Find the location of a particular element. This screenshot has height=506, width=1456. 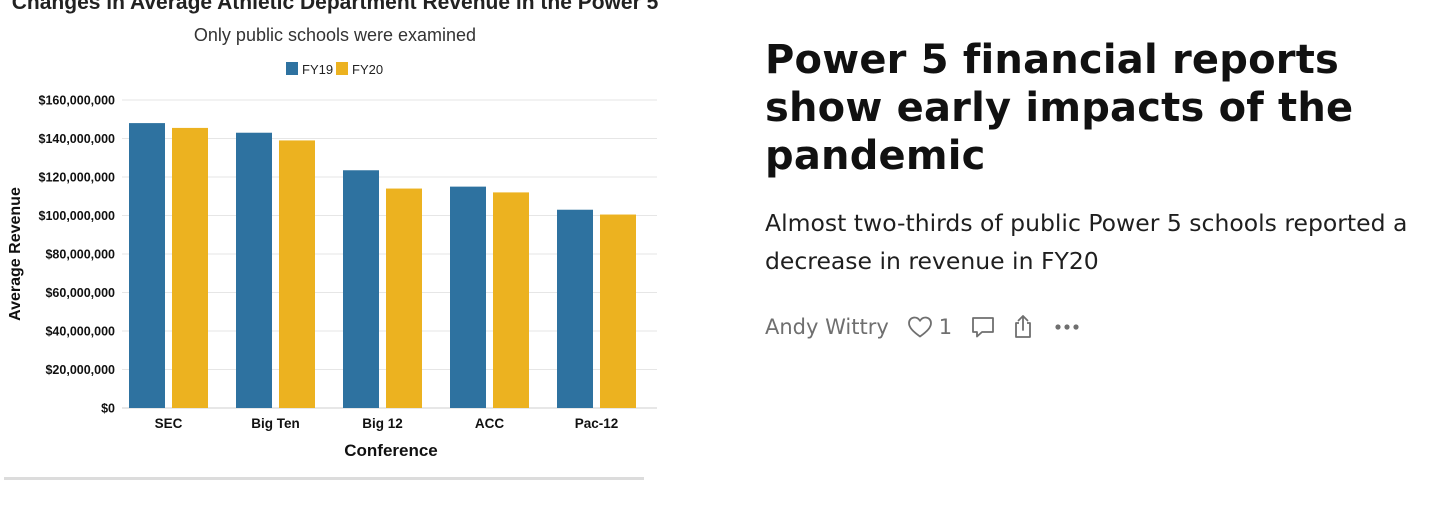

y-tick-label: $0 is located at coordinates (108, 409).